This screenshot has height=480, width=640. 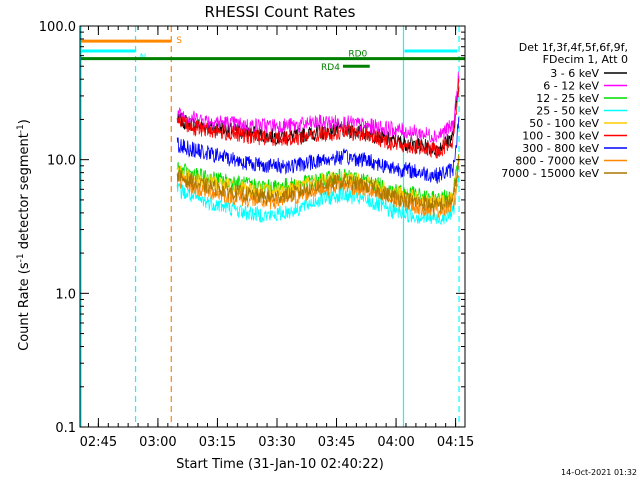 What do you see at coordinates (179, 41) in the screenshot?
I see `annotation-label-0: S` at bounding box center [179, 41].